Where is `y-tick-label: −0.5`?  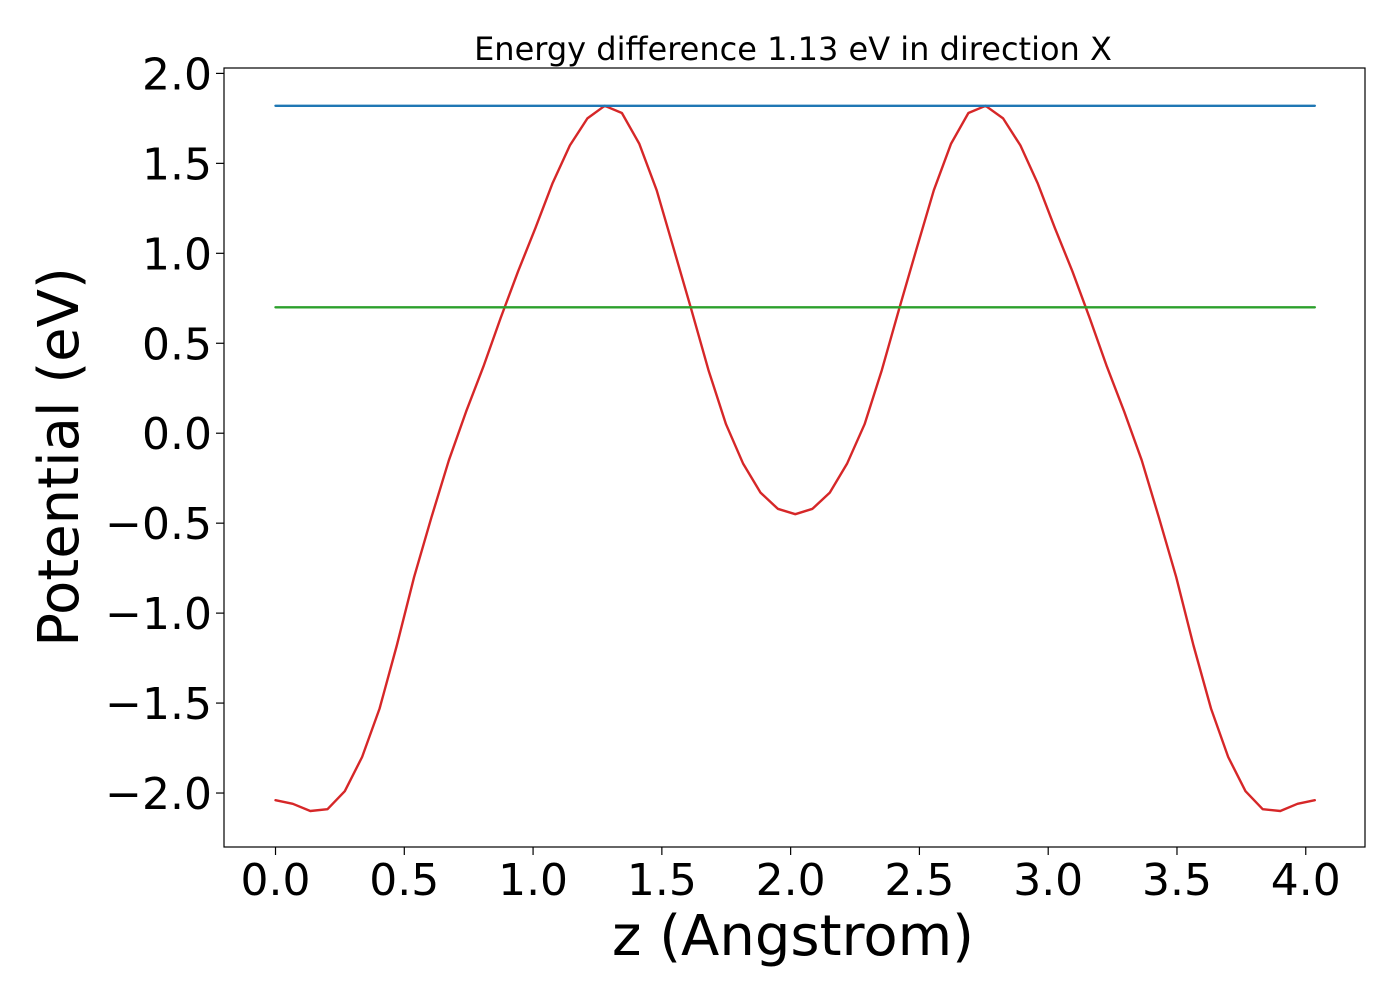
y-tick-label: −0.5 is located at coordinates (158, 524).